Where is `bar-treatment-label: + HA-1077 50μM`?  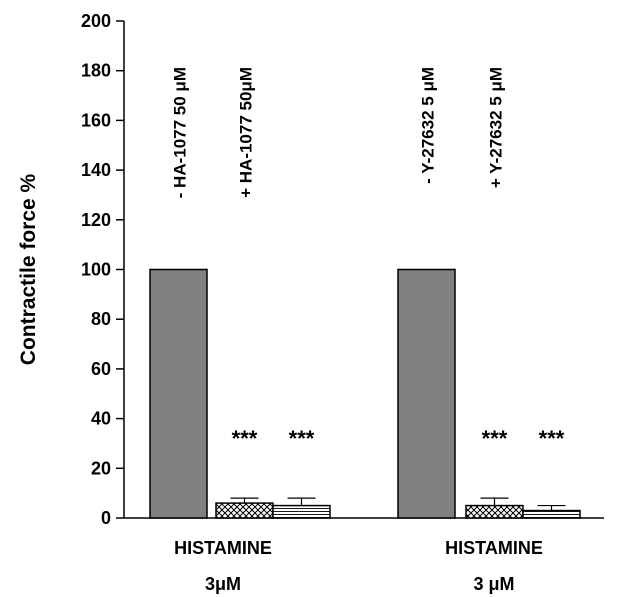
bar-treatment-label: + HA-1077 50μM is located at coordinates (246, 132).